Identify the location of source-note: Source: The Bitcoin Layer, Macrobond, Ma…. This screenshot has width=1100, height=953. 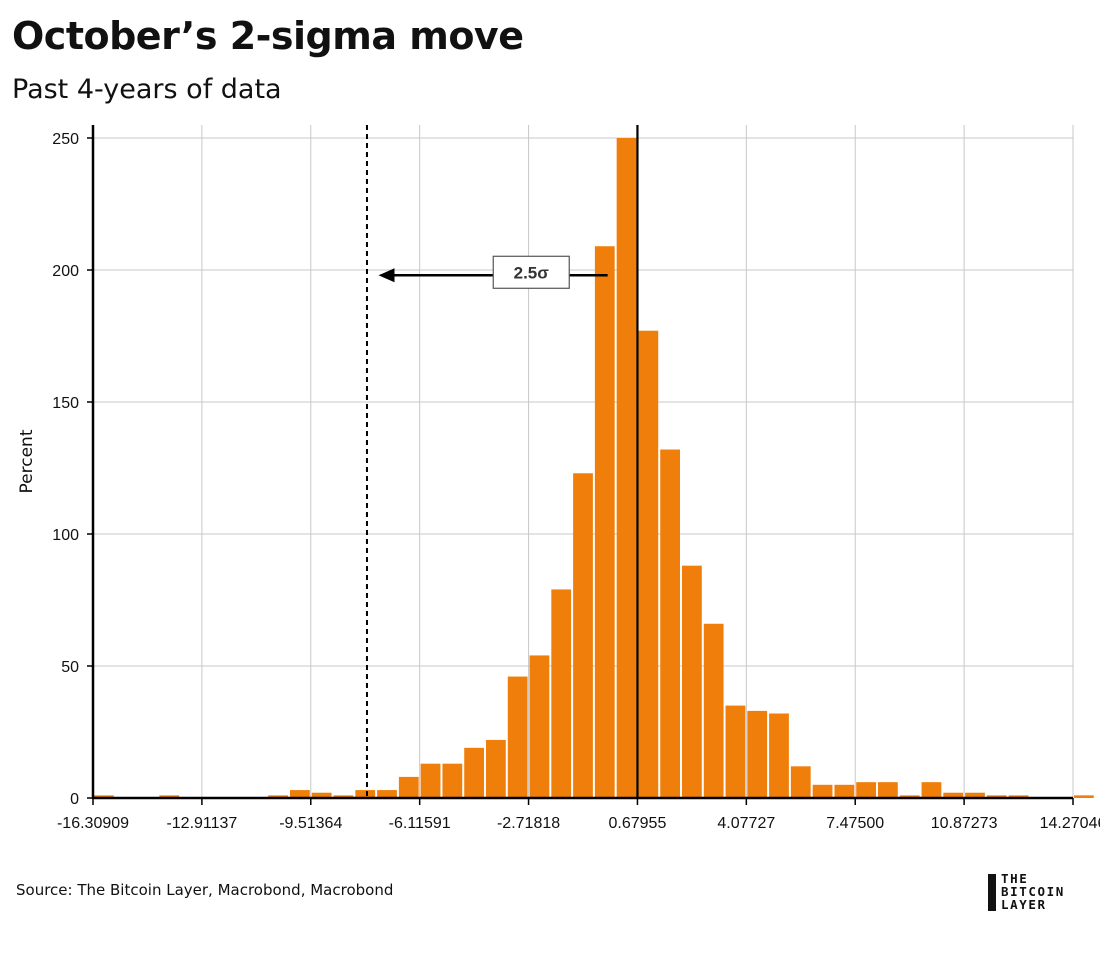
(205, 890).